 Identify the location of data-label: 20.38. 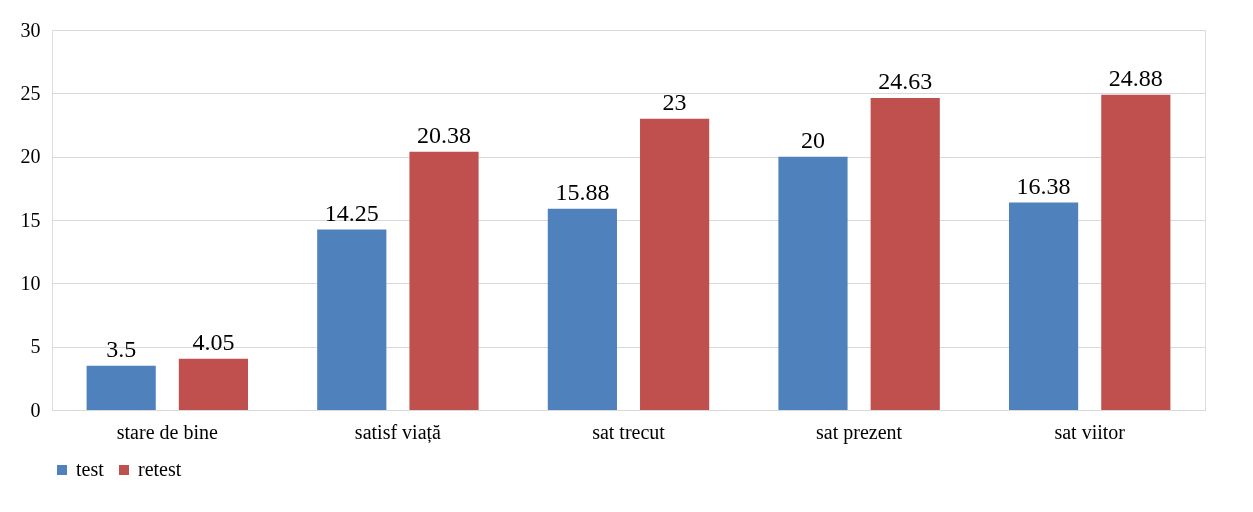
(444, 134).